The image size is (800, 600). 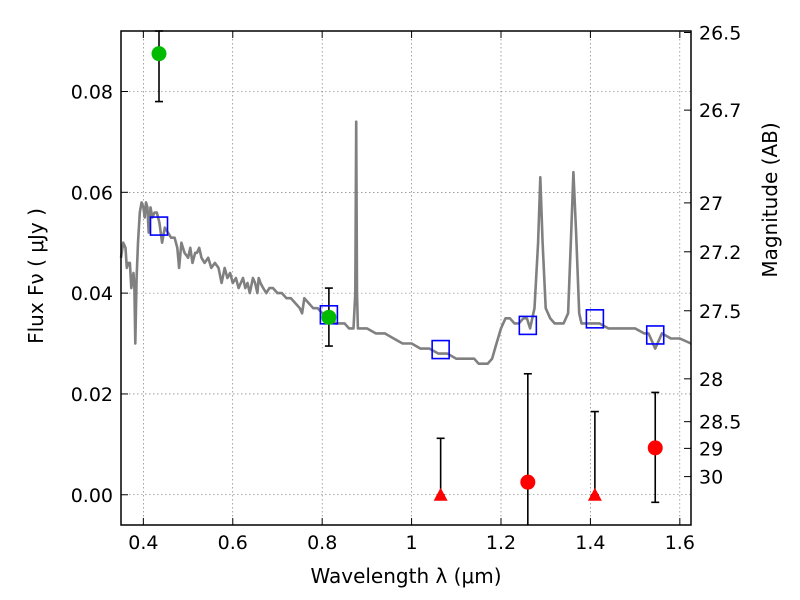 I want to click on y-tick-label: 0.02, so click(x=92, y=395).